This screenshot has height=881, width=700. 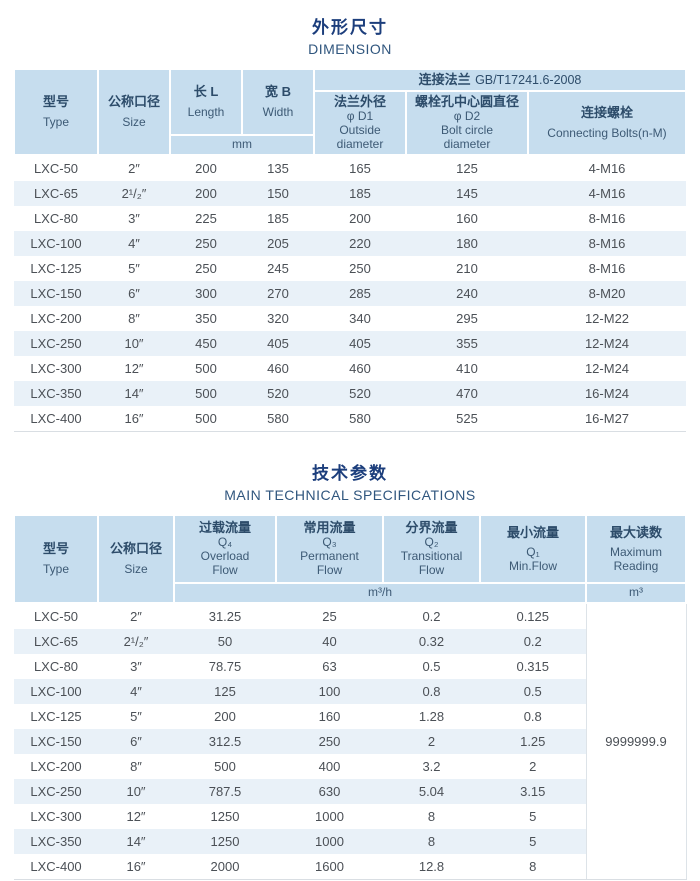 What do you see at coordinates (350, 168) in the screenshot?
I see `table-row: LXC-50 2″ 200 135 165 125 4-M16` at bounding box center [350, 168].